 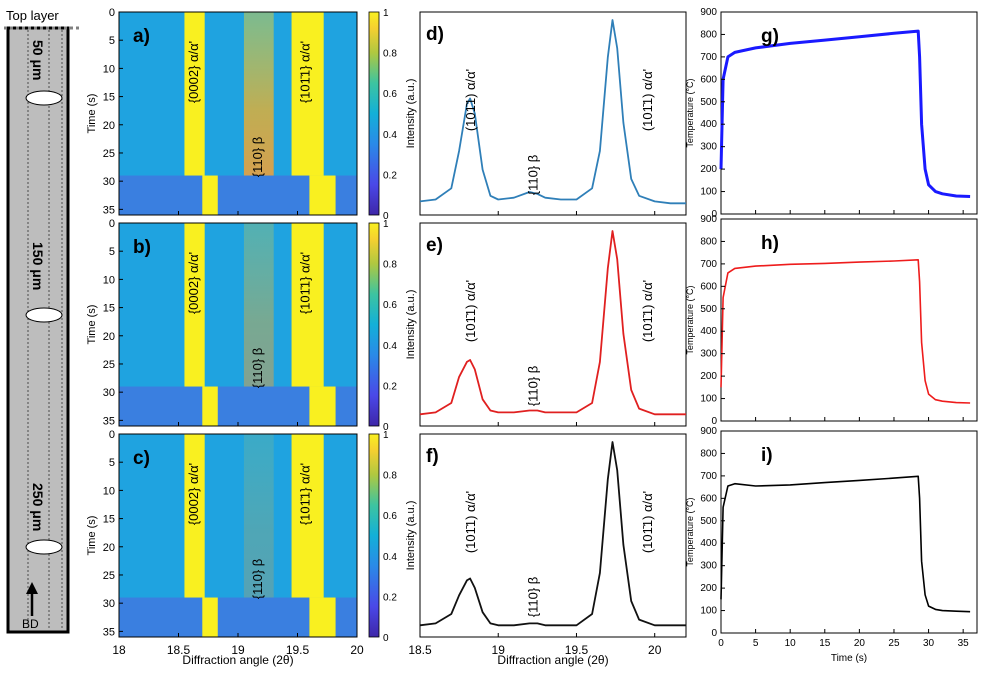 I want to click on panel-tag: g), so click(x=770, y=36).